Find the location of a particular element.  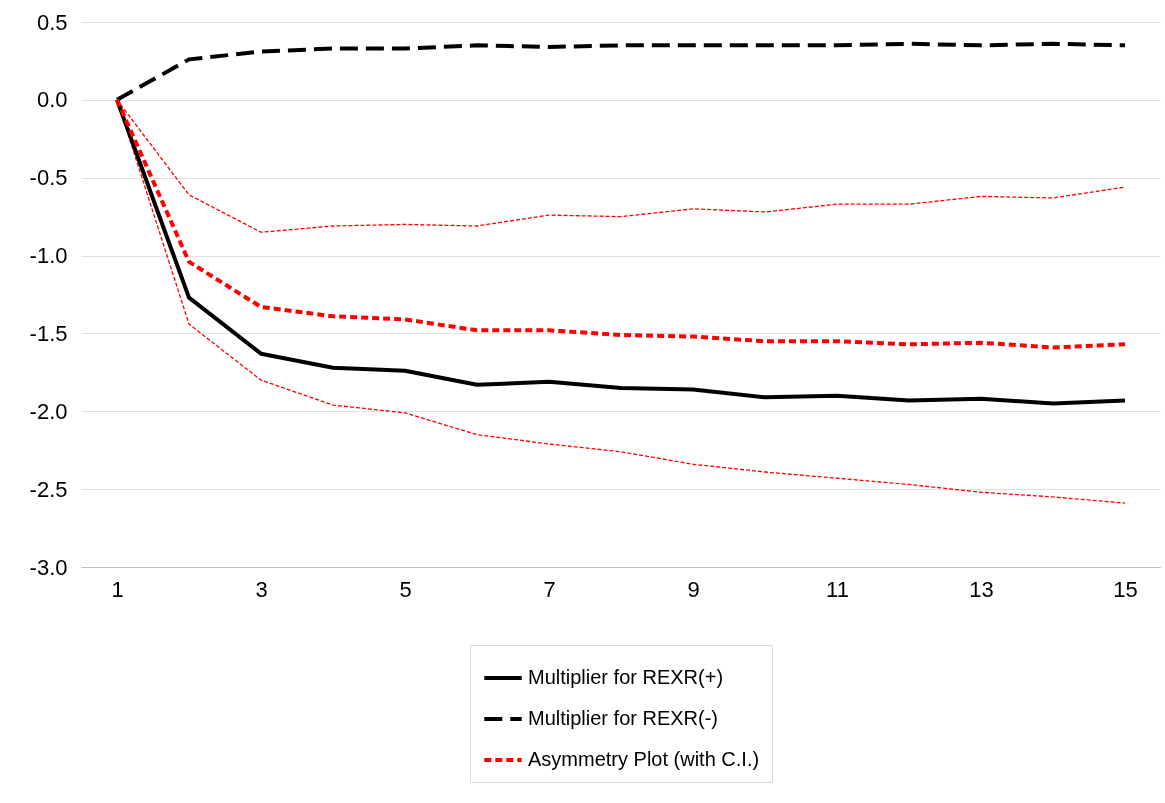

x-tick-label: 9 is located at coordinates (693, 589).